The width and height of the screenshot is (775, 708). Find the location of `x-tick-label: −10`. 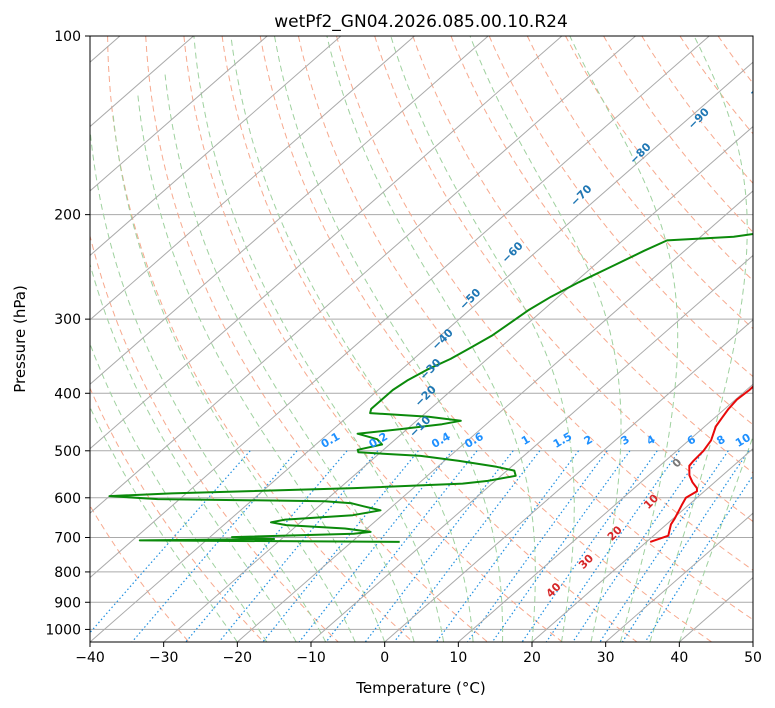

x-tick-label: −10 is located at coordinates (311, 658).